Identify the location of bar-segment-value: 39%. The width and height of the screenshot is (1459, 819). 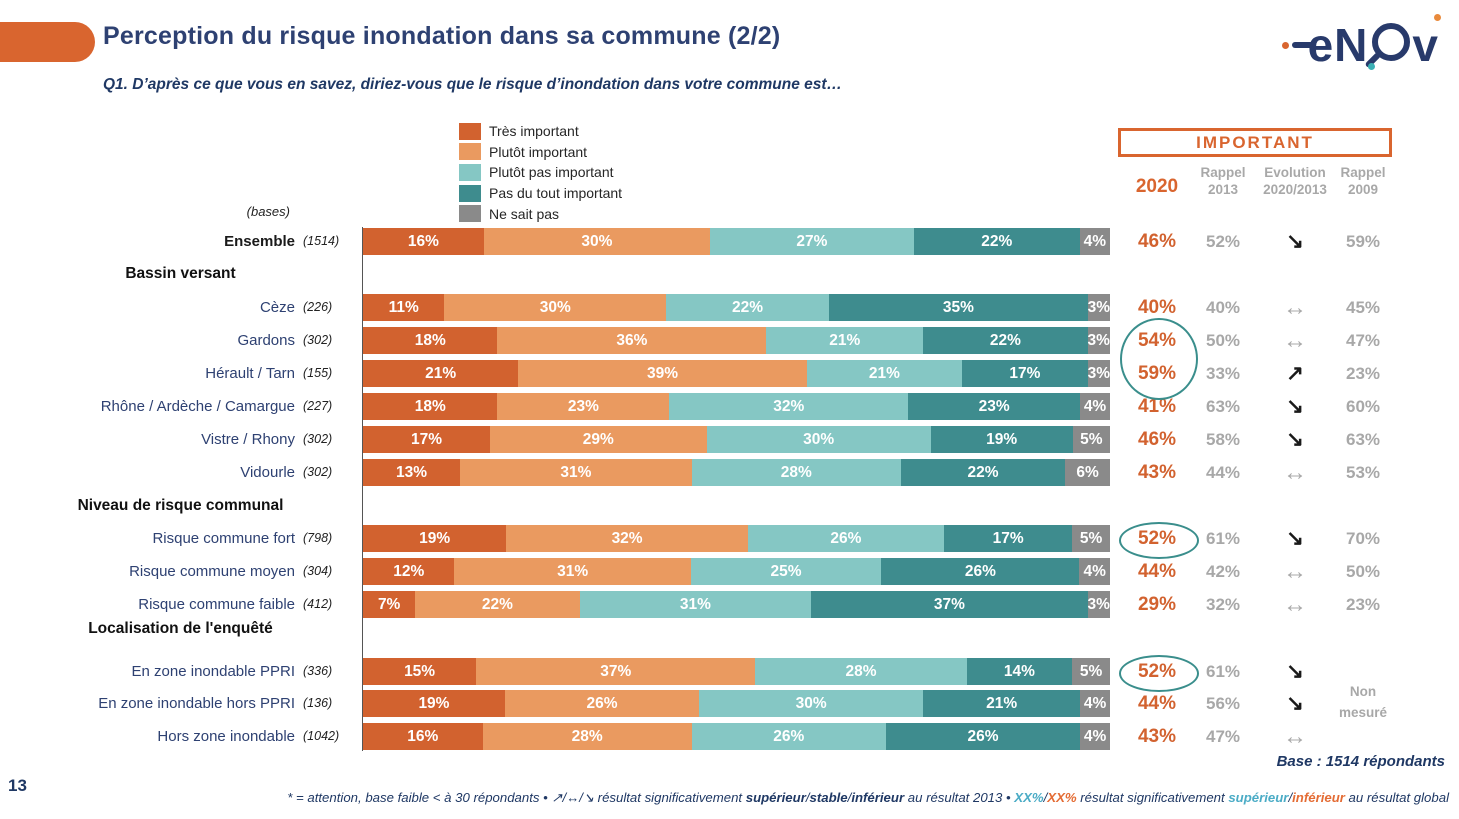
(663, 373).